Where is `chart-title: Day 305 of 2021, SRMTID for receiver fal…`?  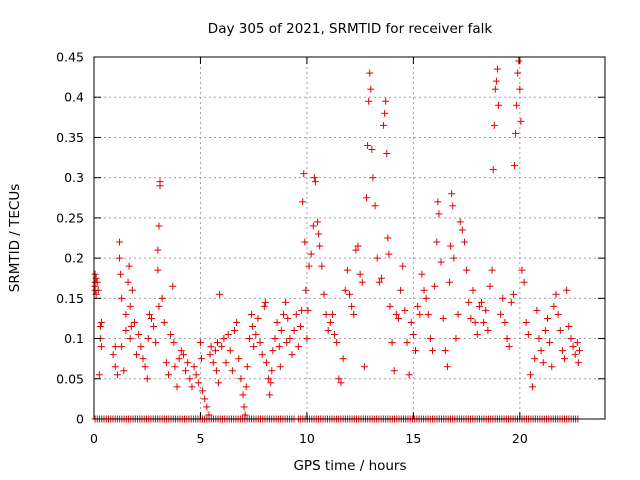 chart-title: Day 305 of 2021, SRMTID for receiver fal… is located at coordinates (350, 29).